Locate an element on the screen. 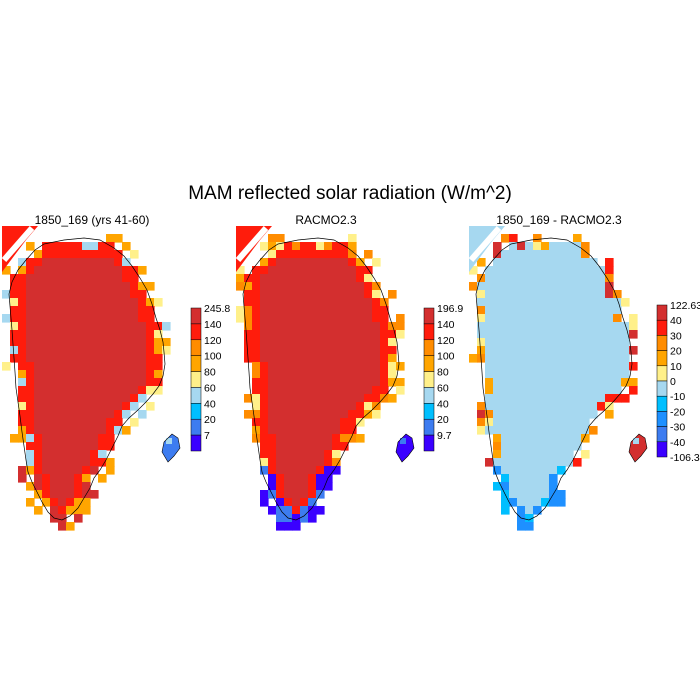 This screenshot has height=700, width=700. east-island-cell is located at coordinates (403, 441).